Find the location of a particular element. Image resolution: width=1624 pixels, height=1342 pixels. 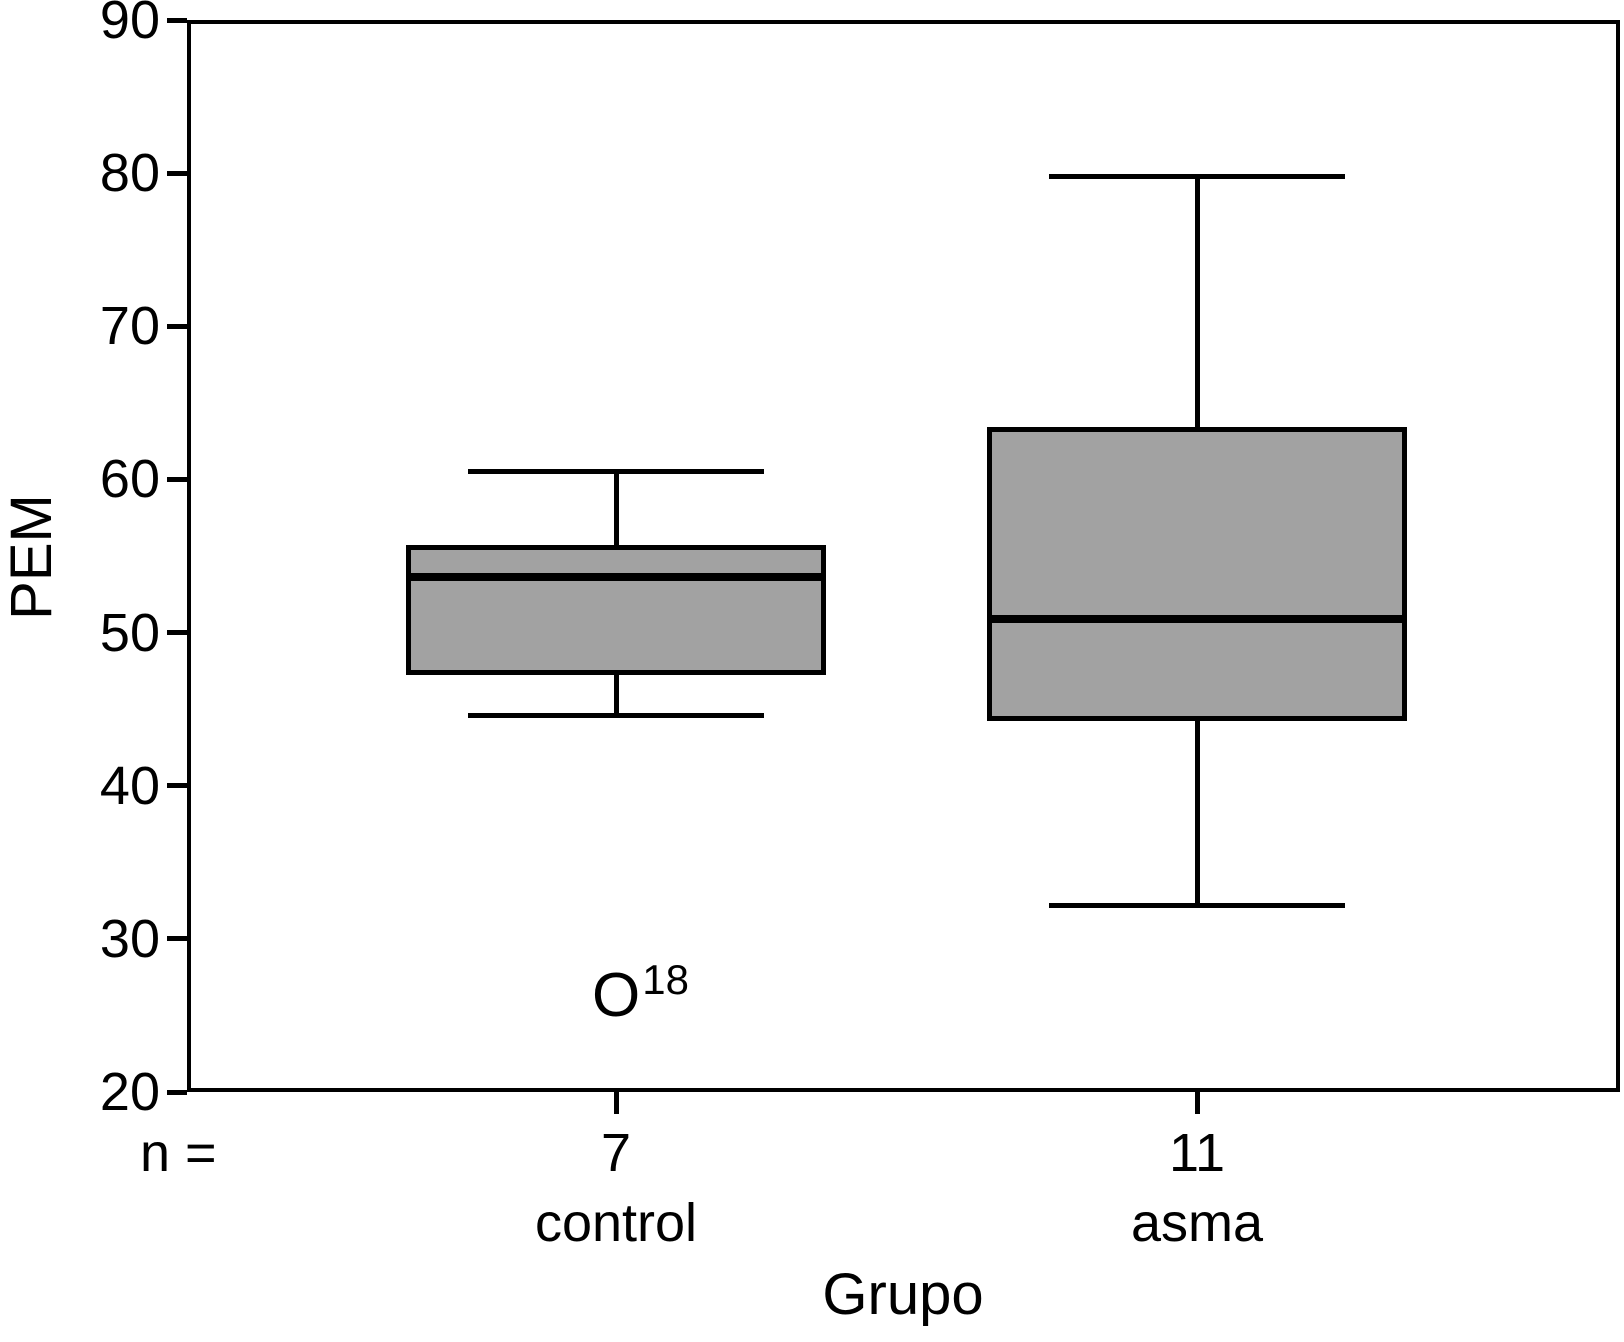

n-equals-label: n = is located at coordinates (178, 1153).